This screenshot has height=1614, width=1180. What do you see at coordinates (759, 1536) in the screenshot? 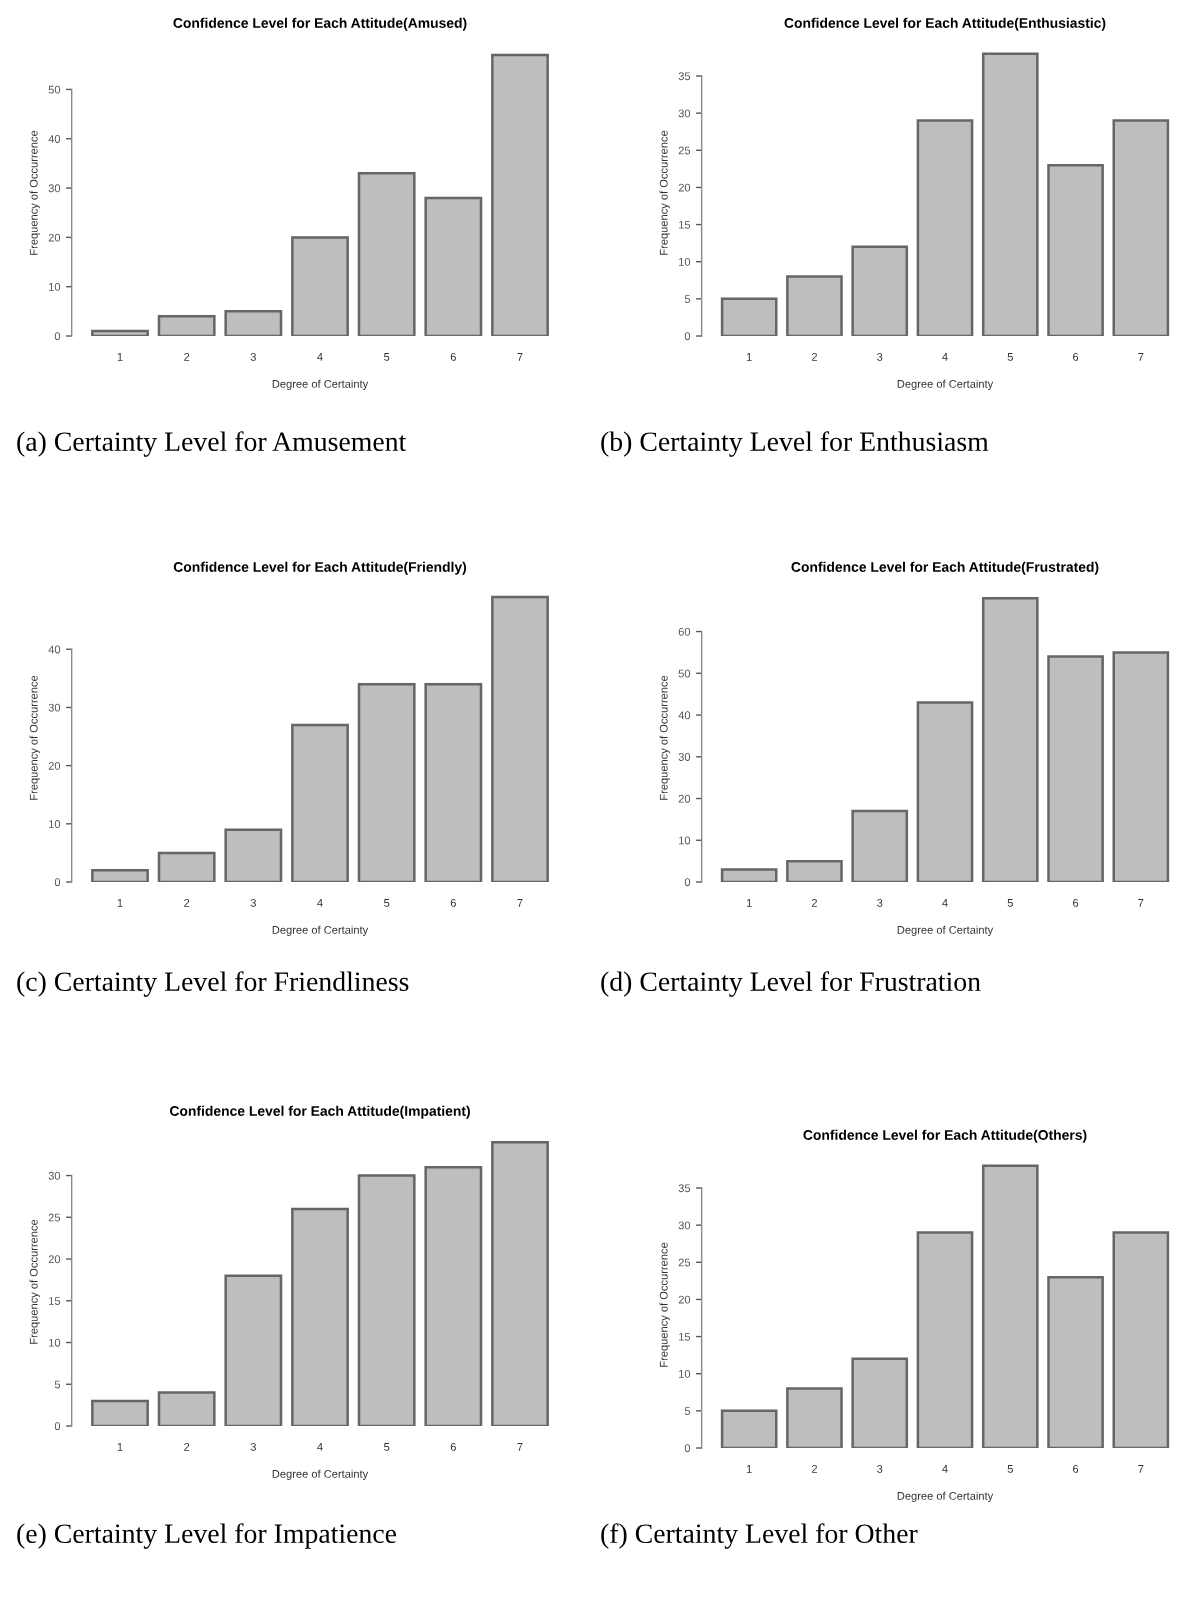
I see `text: (f) Certainty Level for Other` at bounding box center [759, 1536].